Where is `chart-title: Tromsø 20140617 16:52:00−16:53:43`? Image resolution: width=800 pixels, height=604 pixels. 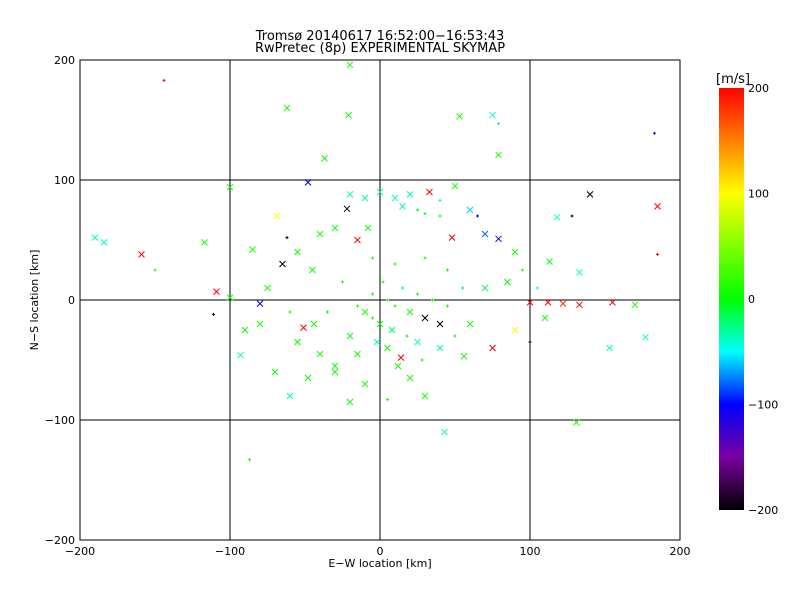
chart-title: Tromsø 20140617 16:52:00−16:53:43 is located at coordinates (380, 36).